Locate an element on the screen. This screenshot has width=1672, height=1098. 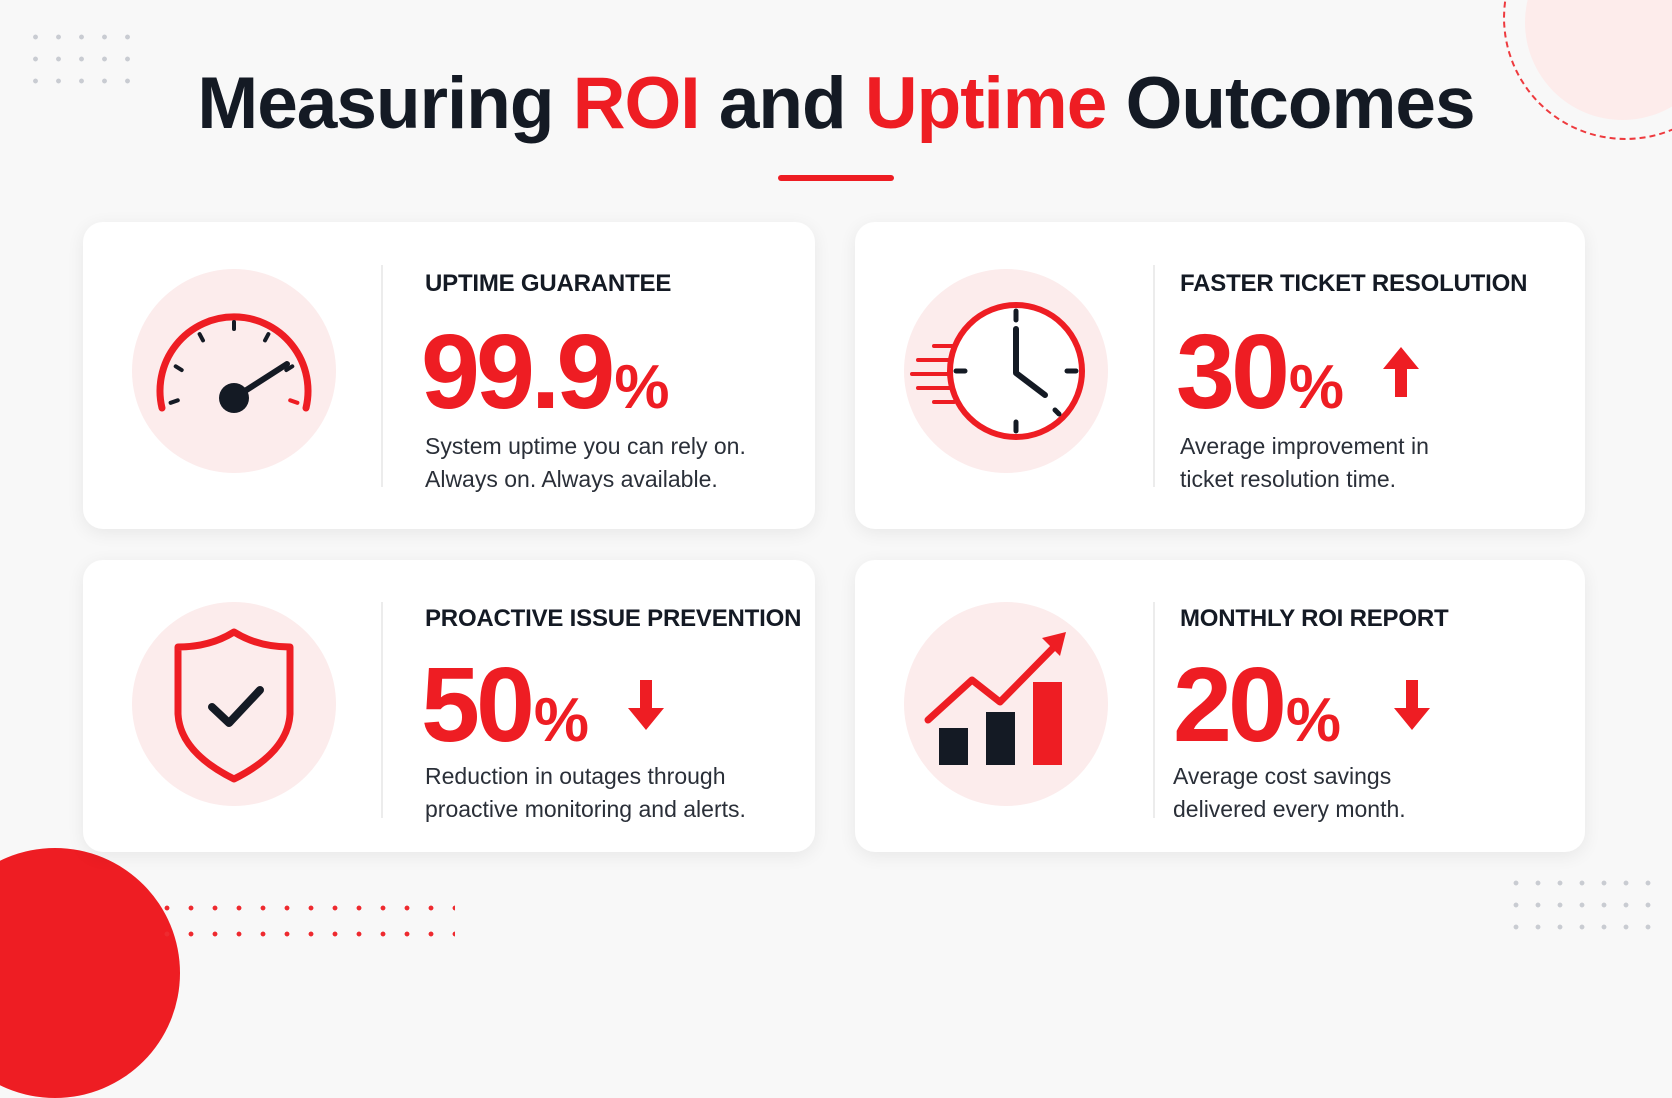
card-label: FASTER TICKET RESOLUTION is located at coordinates (1354, 283).